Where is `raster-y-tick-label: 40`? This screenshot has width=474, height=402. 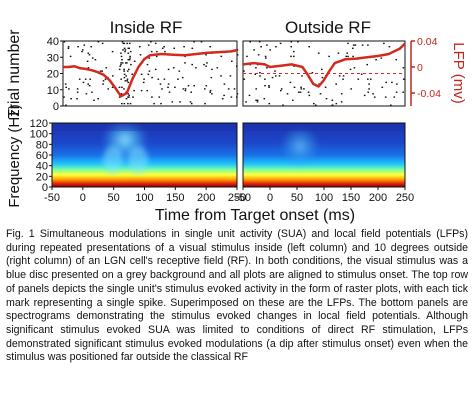 raster-y-tick-label: 40 is located at coordinates (53, 42).